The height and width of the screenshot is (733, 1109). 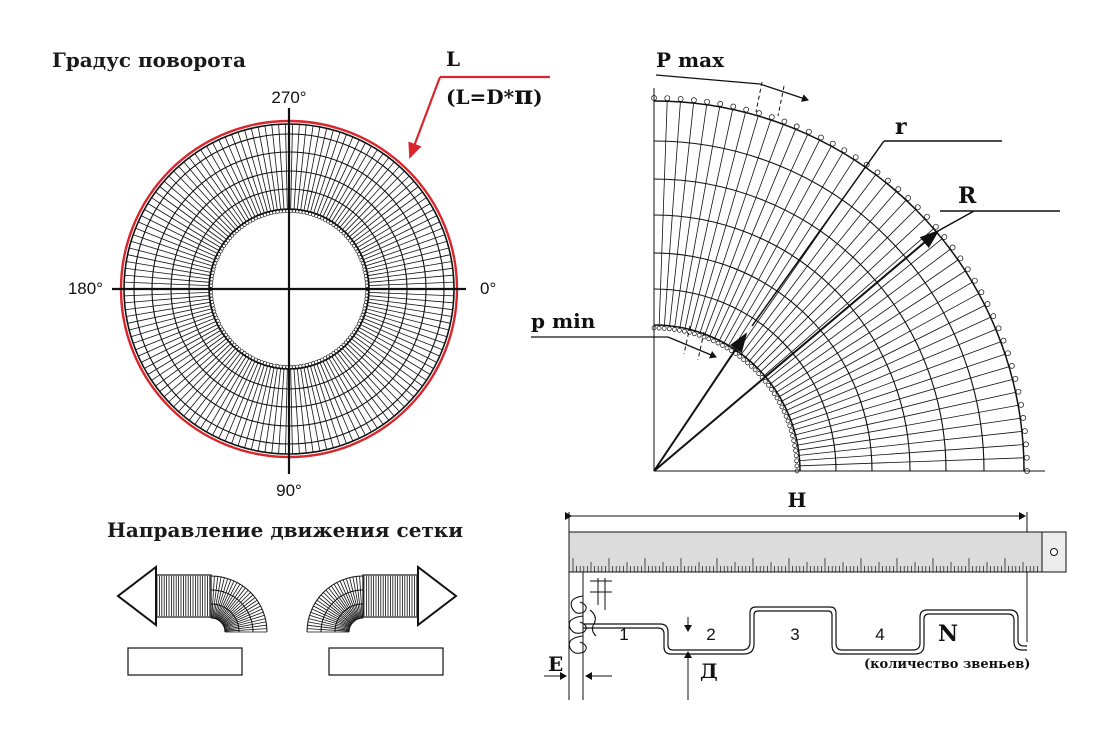 I want to click on quarter-mesh-arc, so click(x=727, y=398).